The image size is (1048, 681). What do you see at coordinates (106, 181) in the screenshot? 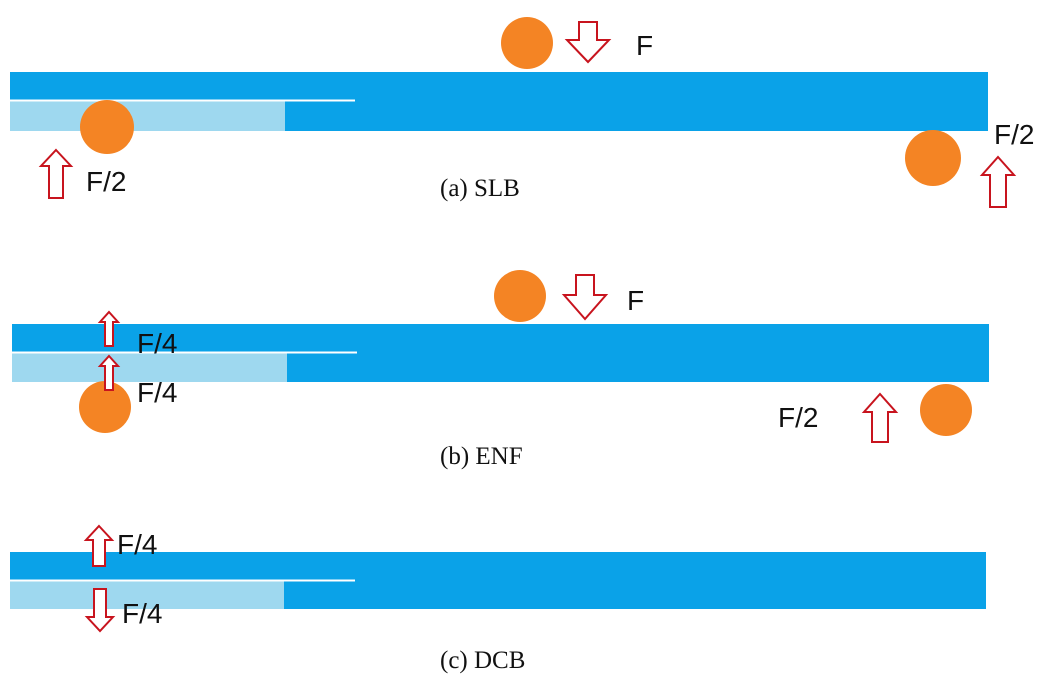
I see `reaction-label-left: F/2` at bounding box center [106, 181].